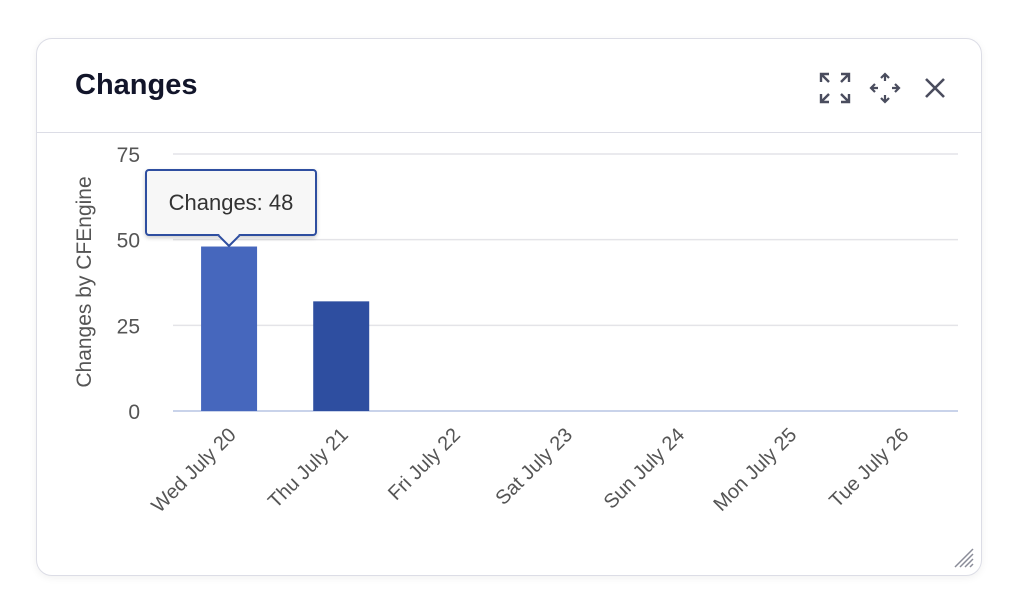 This screenshot has height=612, width=1018. Describe the element at coordinates (835, 88) in the screenshot. I see `expand-icon` at that location.